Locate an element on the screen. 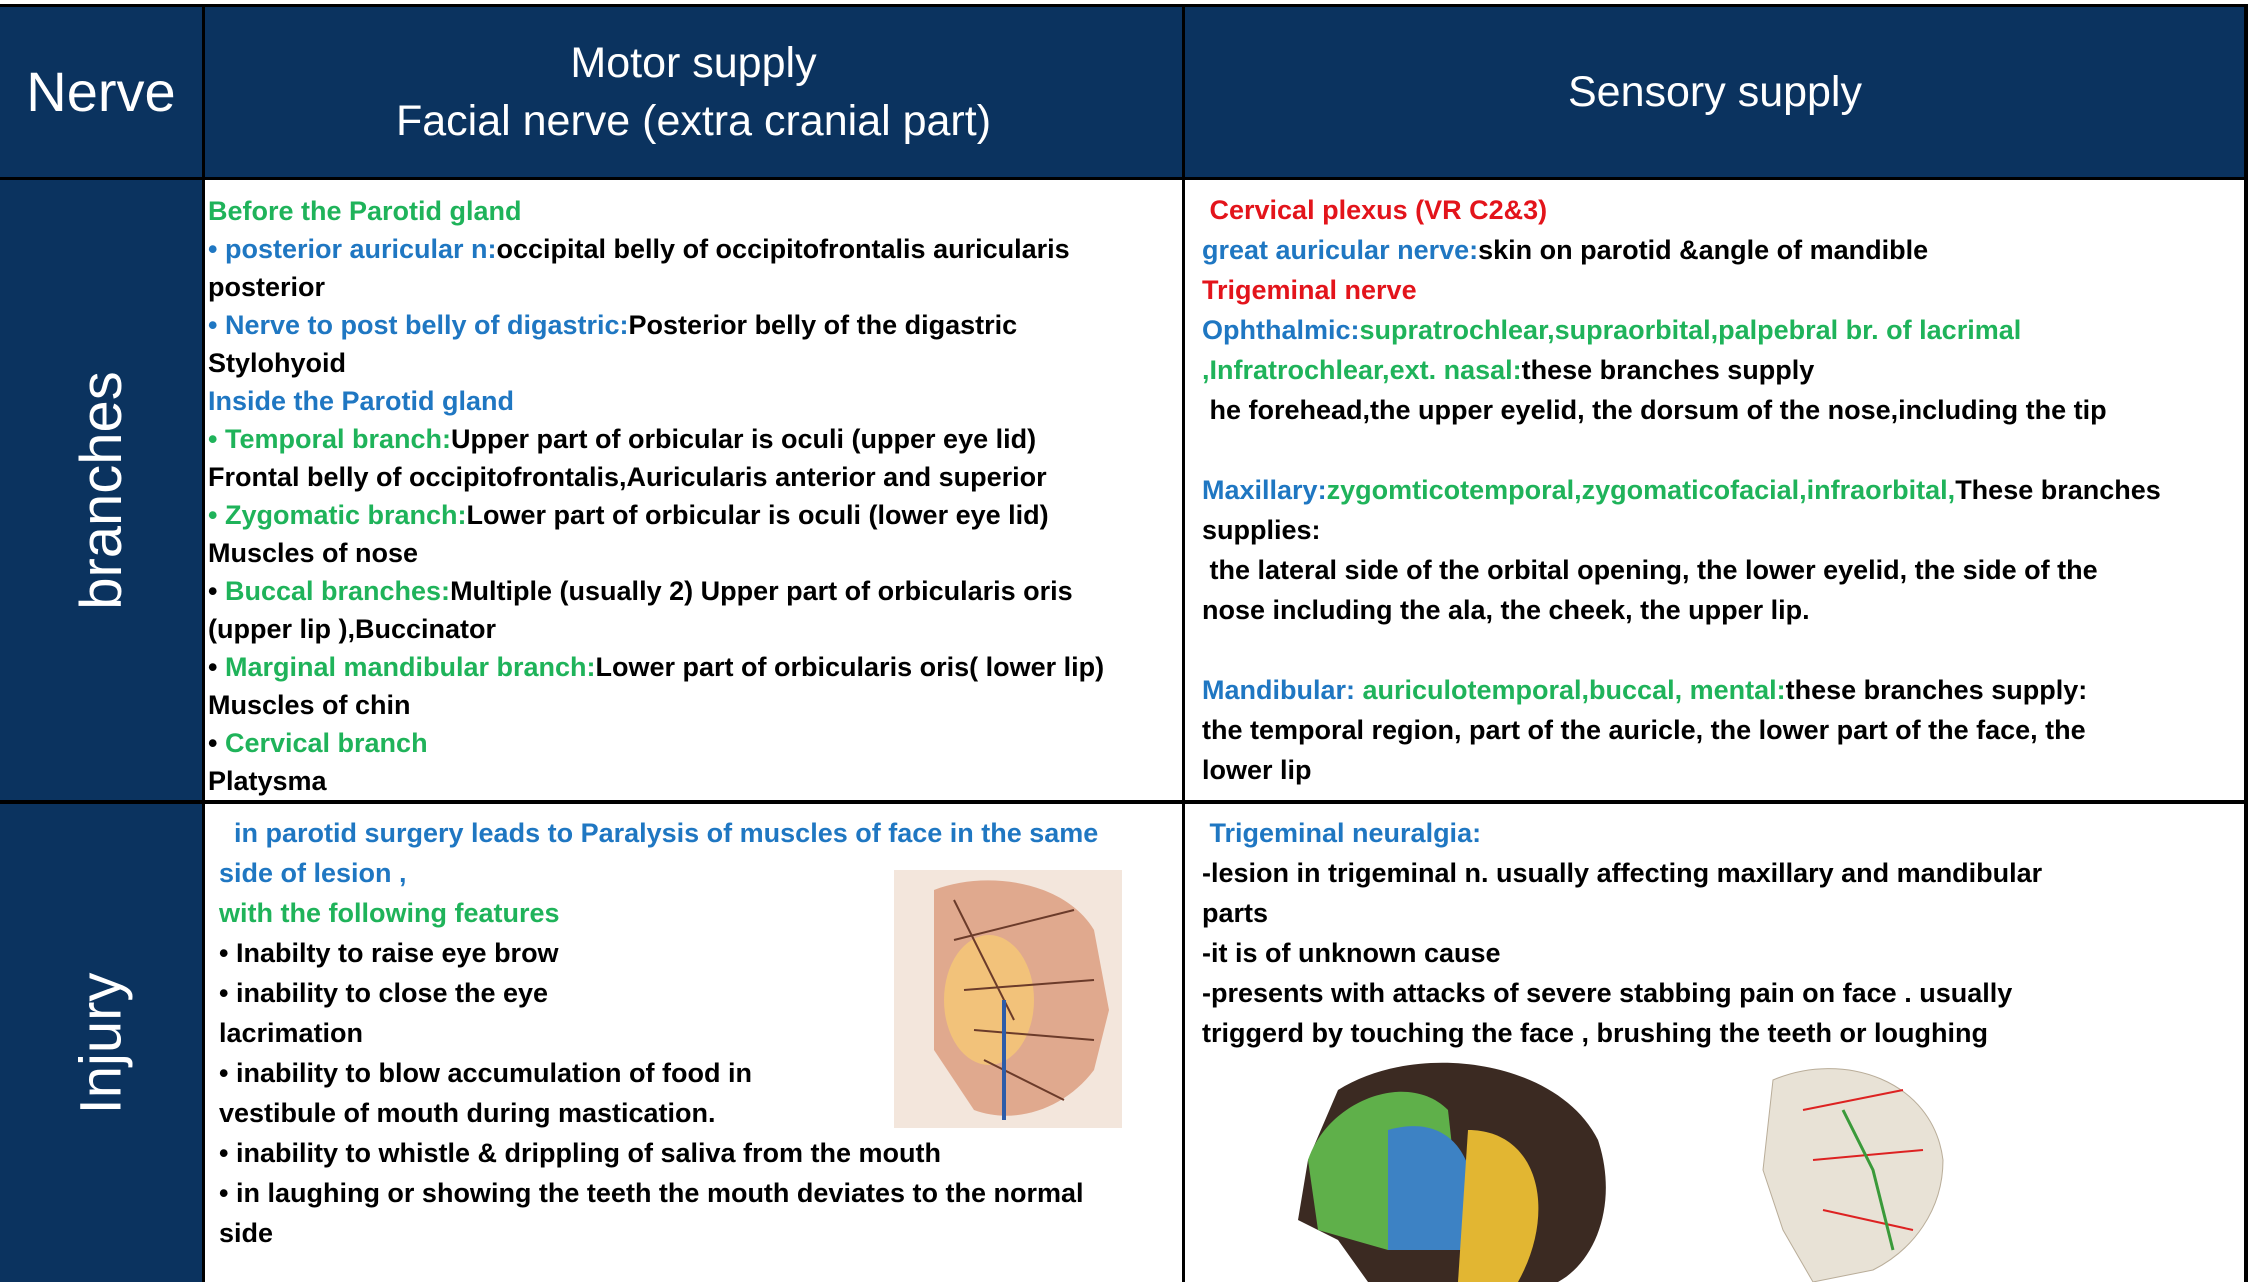 The image size is (2261, 1282). text-line: -it is of unknown cause is located at coordinates (1723, 953).